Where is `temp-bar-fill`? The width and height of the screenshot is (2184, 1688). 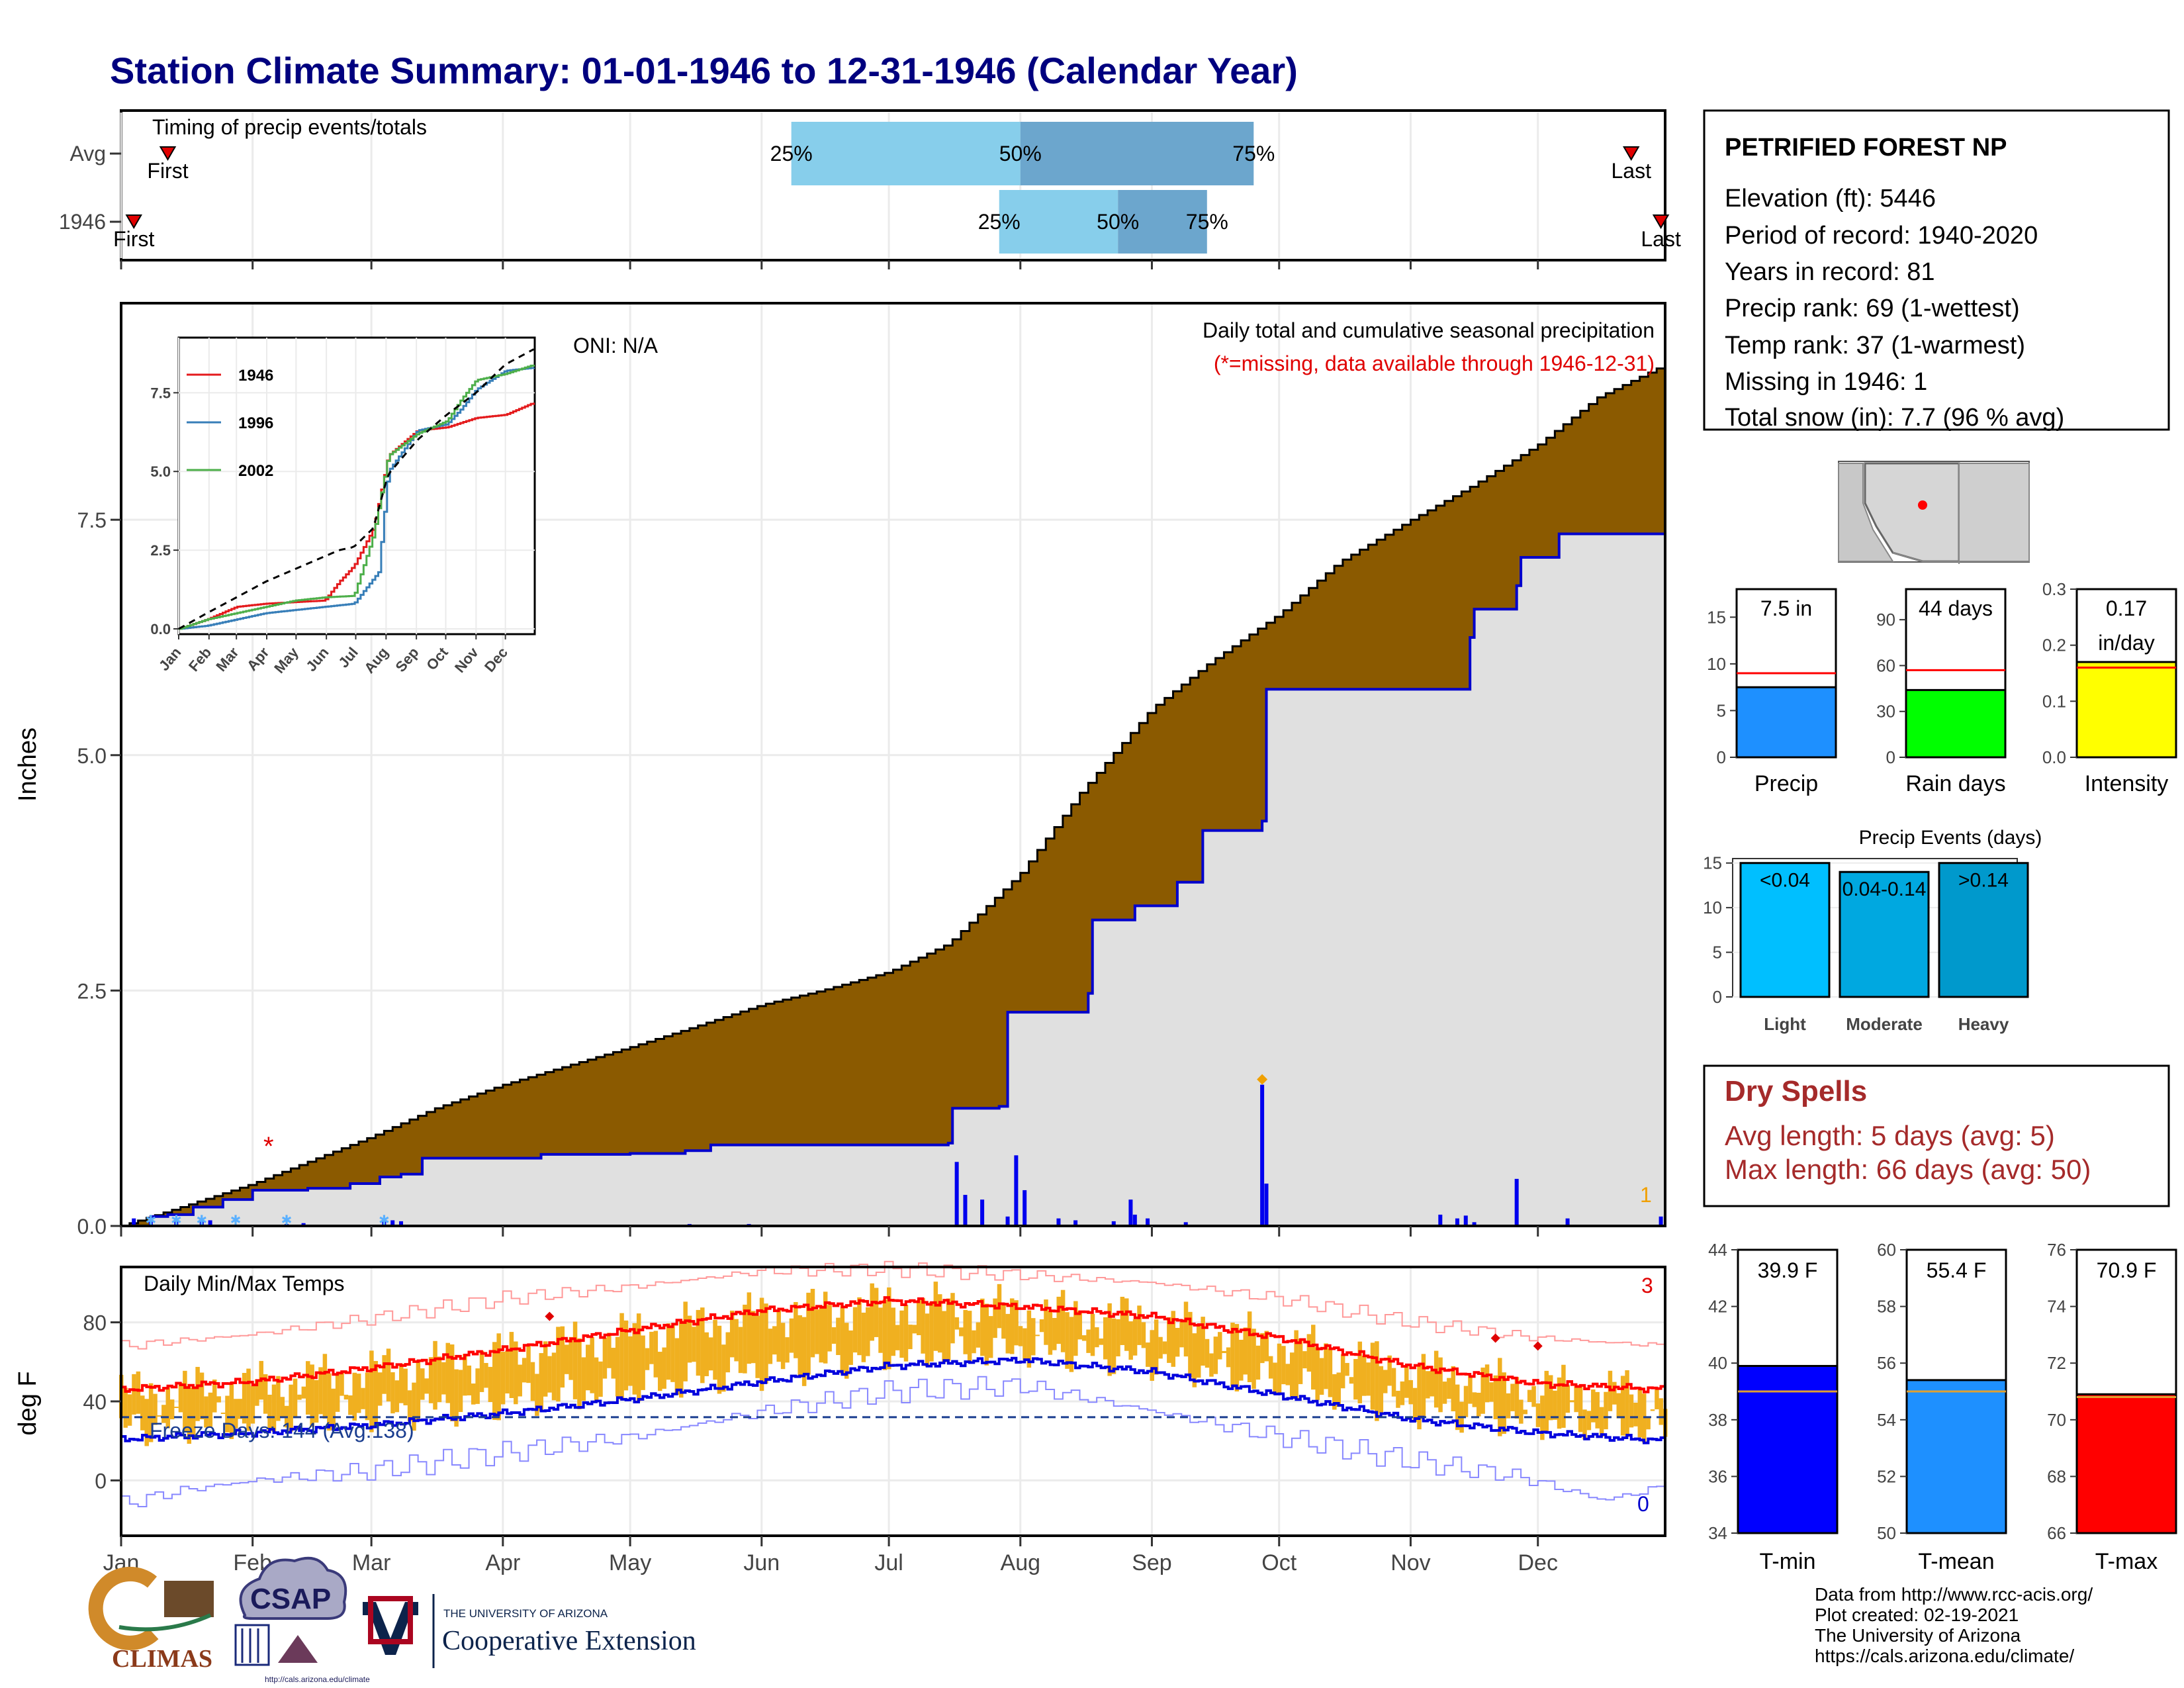
temp-bar-fill is located at coordinates (1956, 1456).